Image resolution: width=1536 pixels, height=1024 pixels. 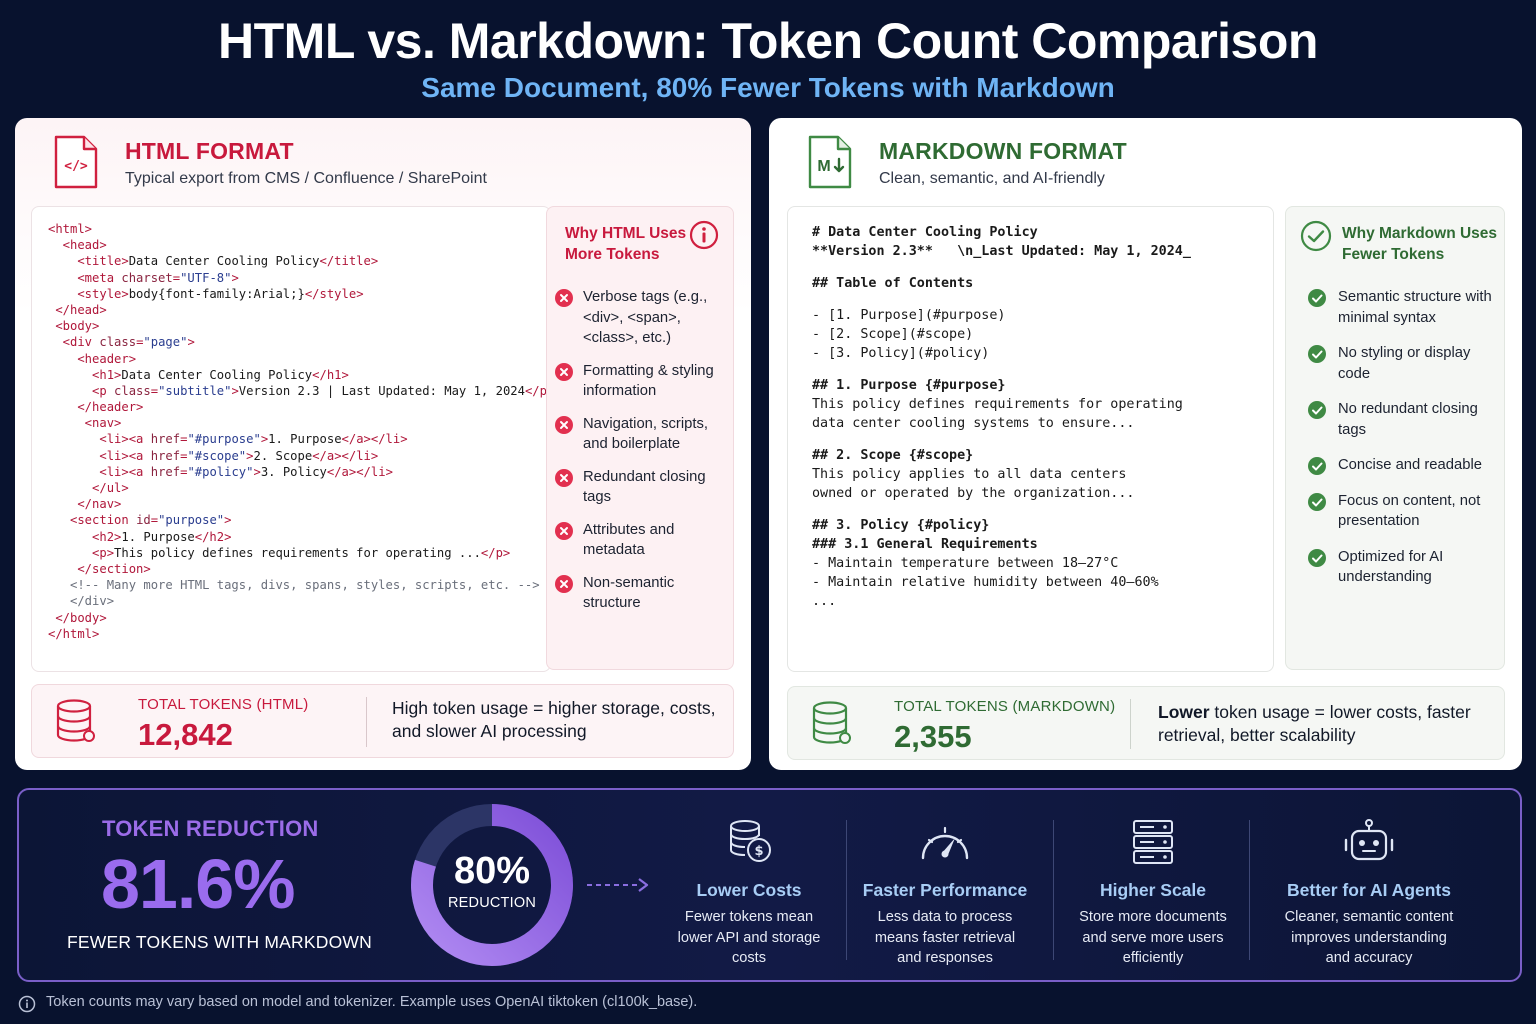 What do you see at coordinates (965, 563) in the screenshot?
I see `markdown-line: - Maintain temperature between 18–27°C` at bounding box center [965, 563].